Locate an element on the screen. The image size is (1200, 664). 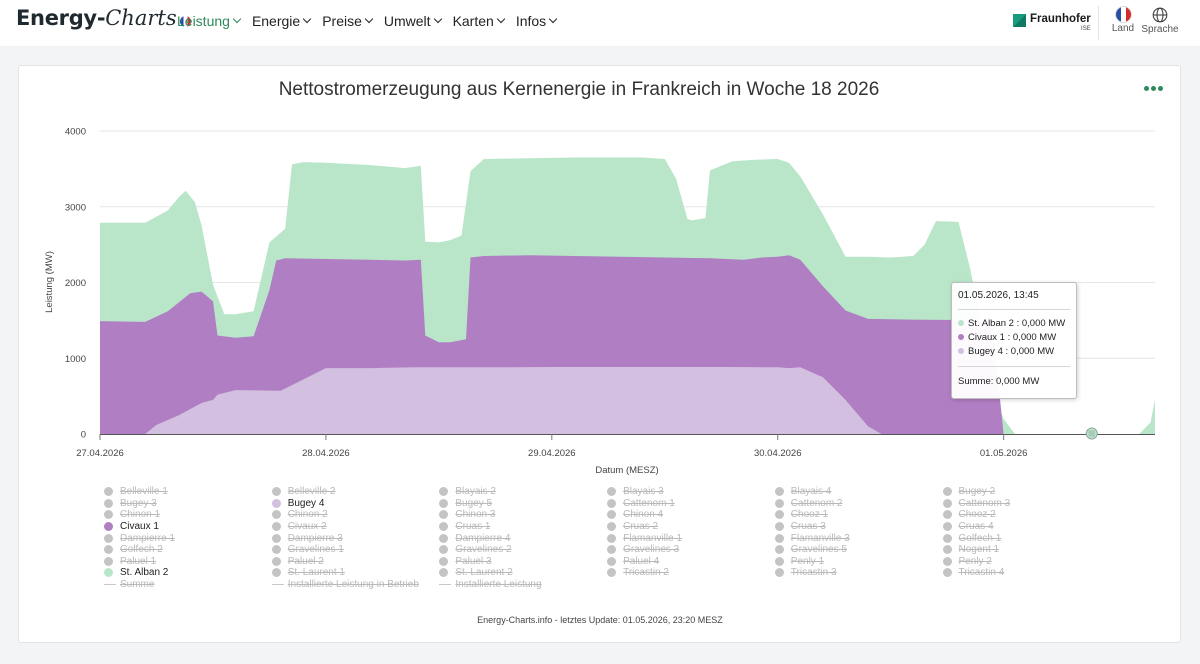
legend-item: Chooz 1 is located at coordinates (854, 515).